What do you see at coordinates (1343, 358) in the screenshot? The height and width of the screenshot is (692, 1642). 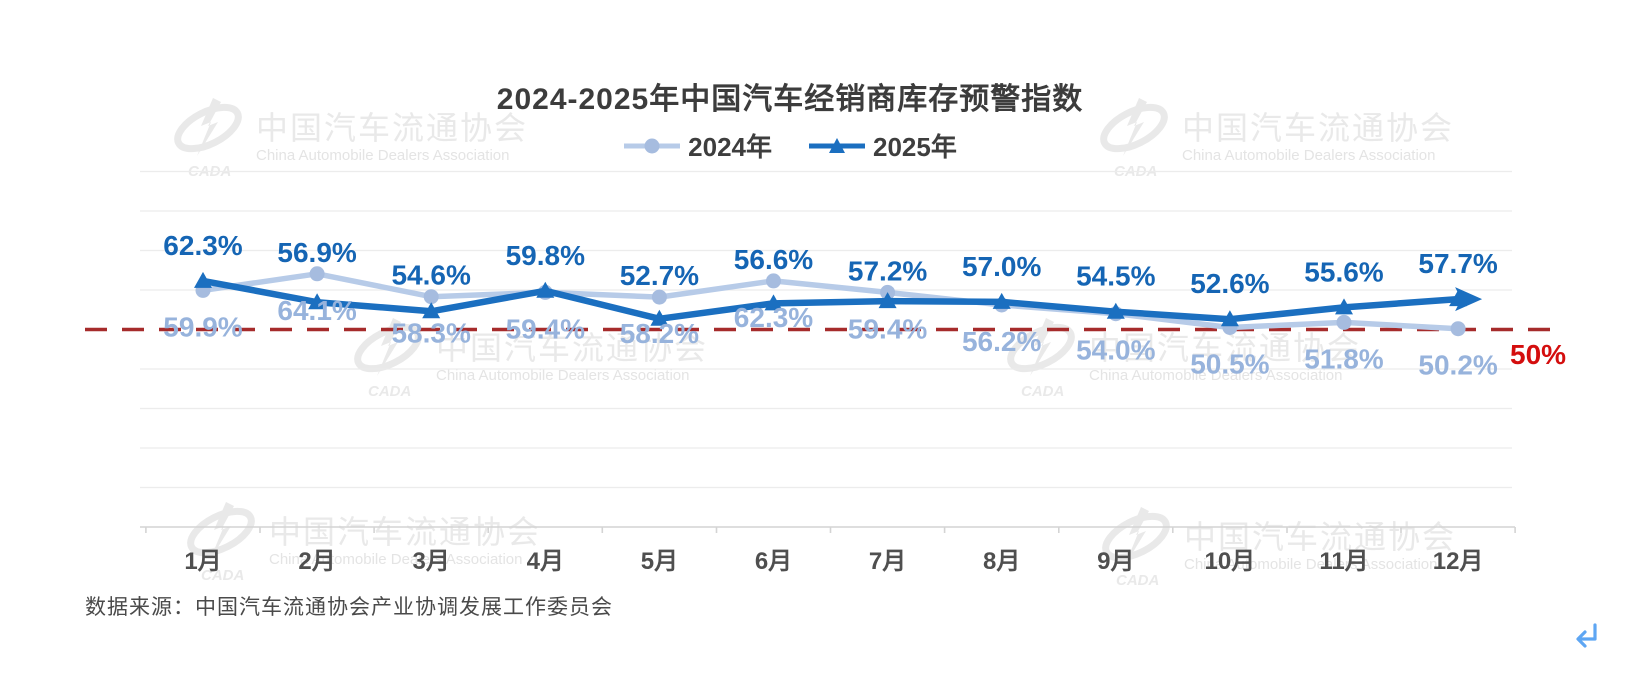 I see `svg-text: 51.8%` at bounding box center [1343, 358].